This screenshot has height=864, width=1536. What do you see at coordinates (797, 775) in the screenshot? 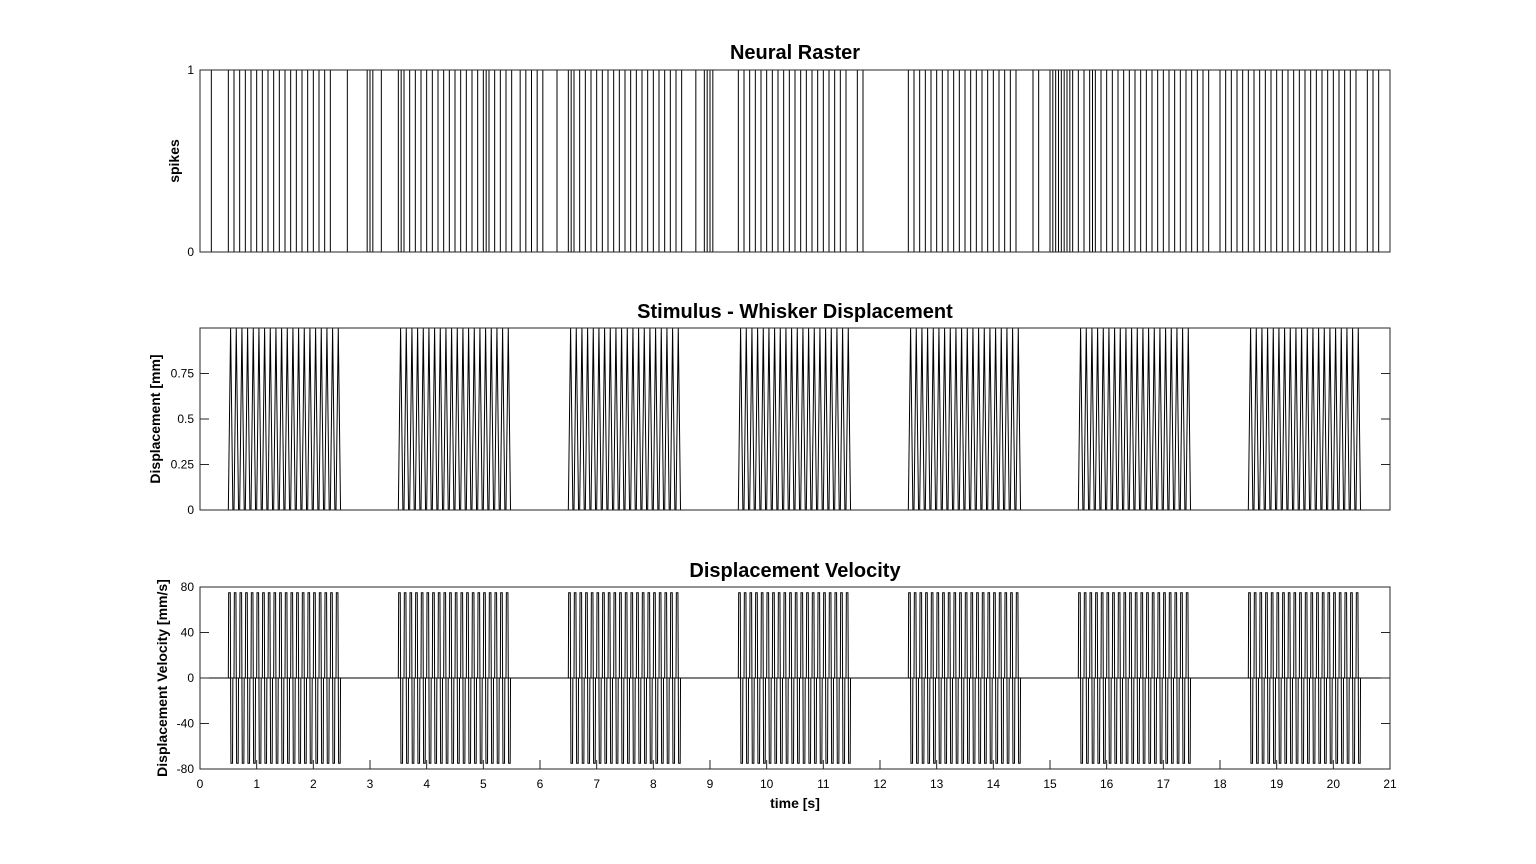
I see `velocity-x-axis: 0 1 2 3 4 5 6 7 8 9 10 11 12 13 14 15 16 17 18 19 20 21` at bounding box center [797, 775].